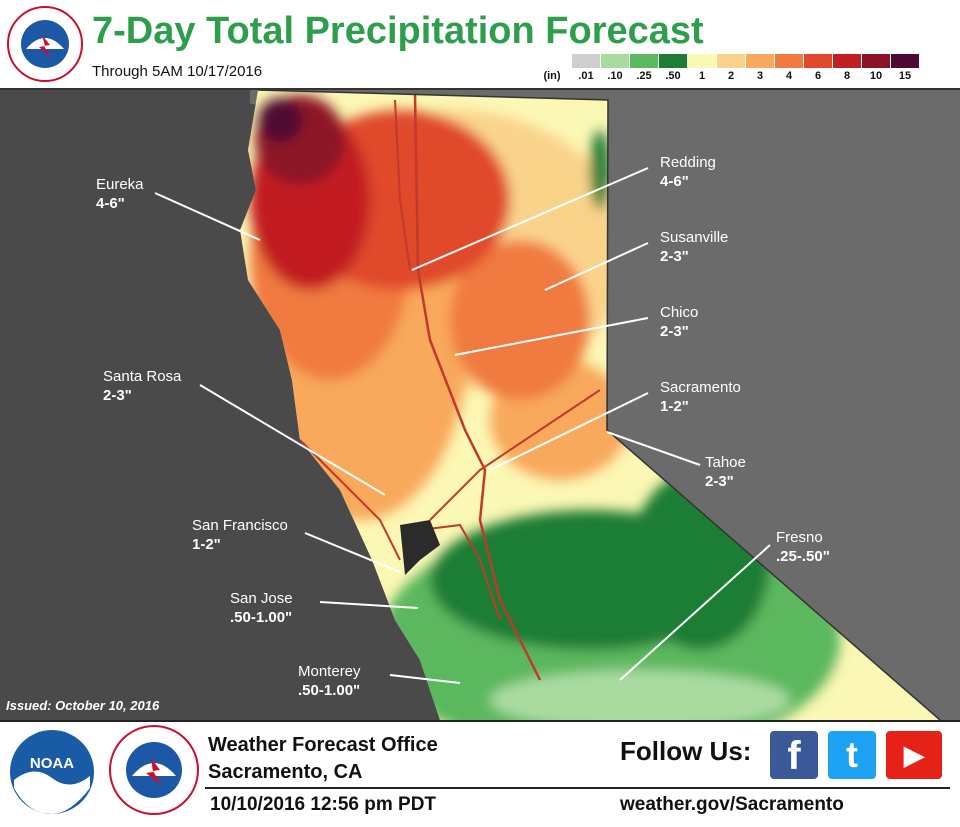  Describe the element at coordinates (760, 76) in the screenshot. I see `legend-label: 3` at that location.